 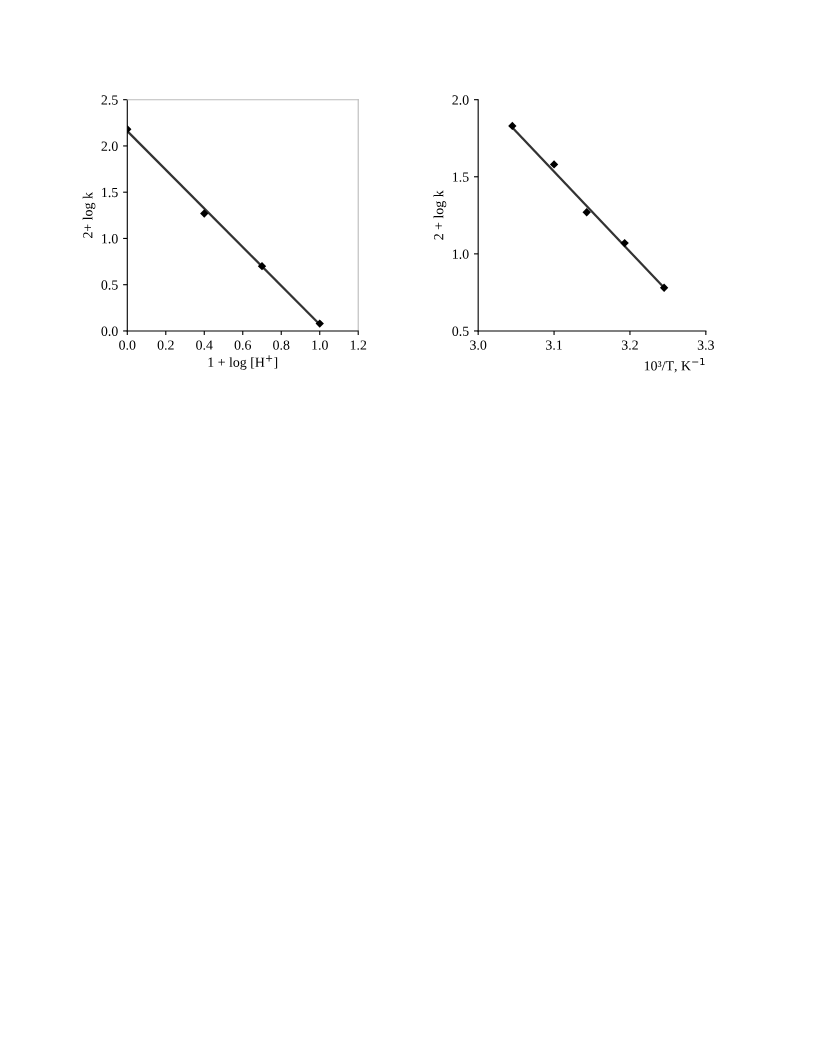 I want to click on x-tick-label: 0.6, so click(x=243, y=345).